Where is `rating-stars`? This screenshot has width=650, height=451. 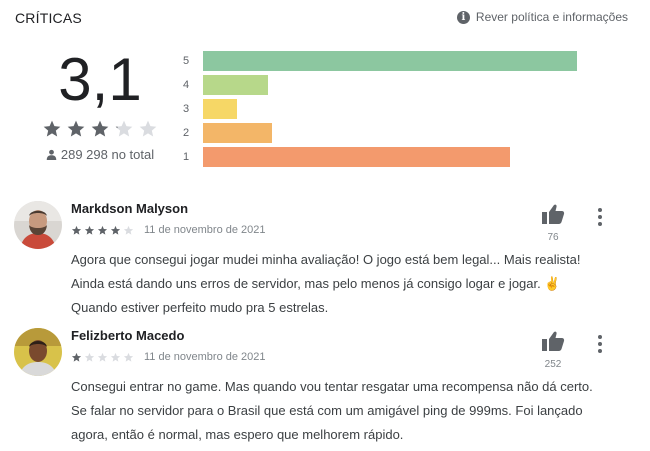 rating-stars is located at coordinates (100, 129).